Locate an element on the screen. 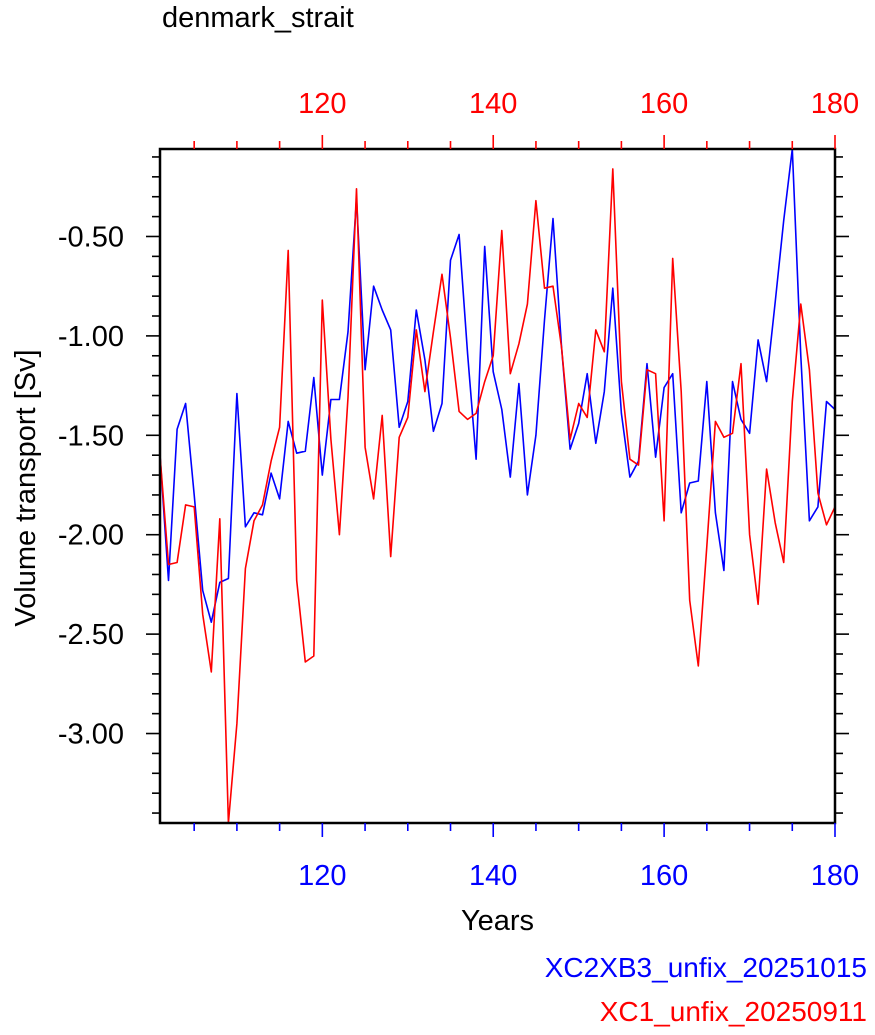  x-tick-label-bottom: 160 is located at coordinates (664, 876).